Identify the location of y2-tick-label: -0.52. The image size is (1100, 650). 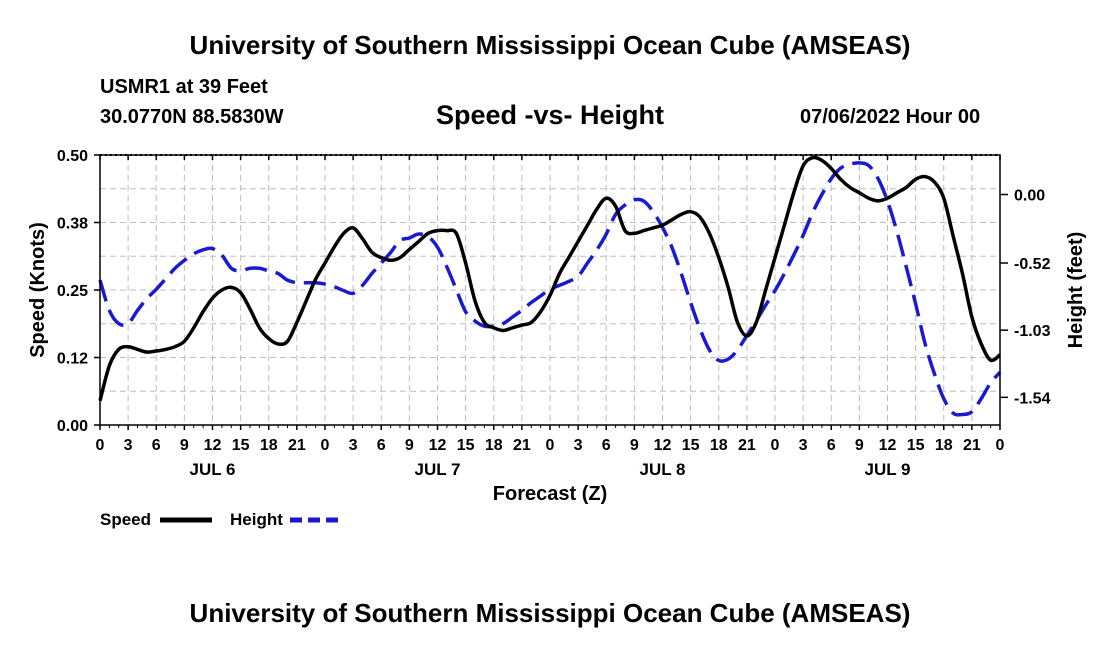
(1032, 264).